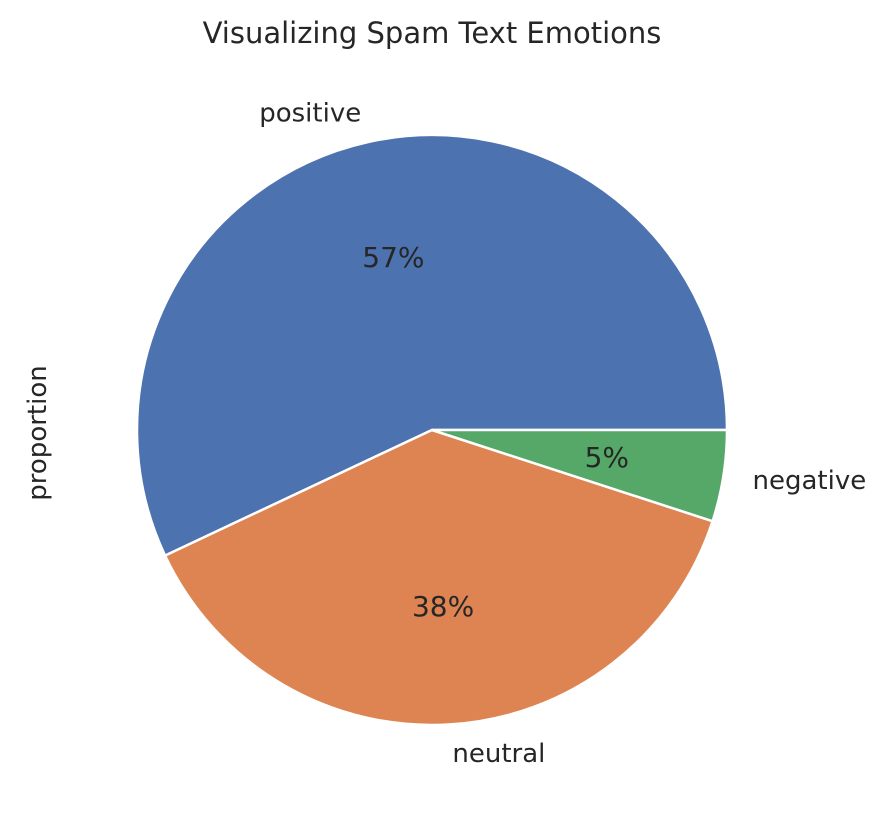 Image resolution: width=888 pixels, height=820 pixels. Describe the element at coordinates (607, 457) in the screenshot. I see `pie-pct-label-negative: 5%` at that location.